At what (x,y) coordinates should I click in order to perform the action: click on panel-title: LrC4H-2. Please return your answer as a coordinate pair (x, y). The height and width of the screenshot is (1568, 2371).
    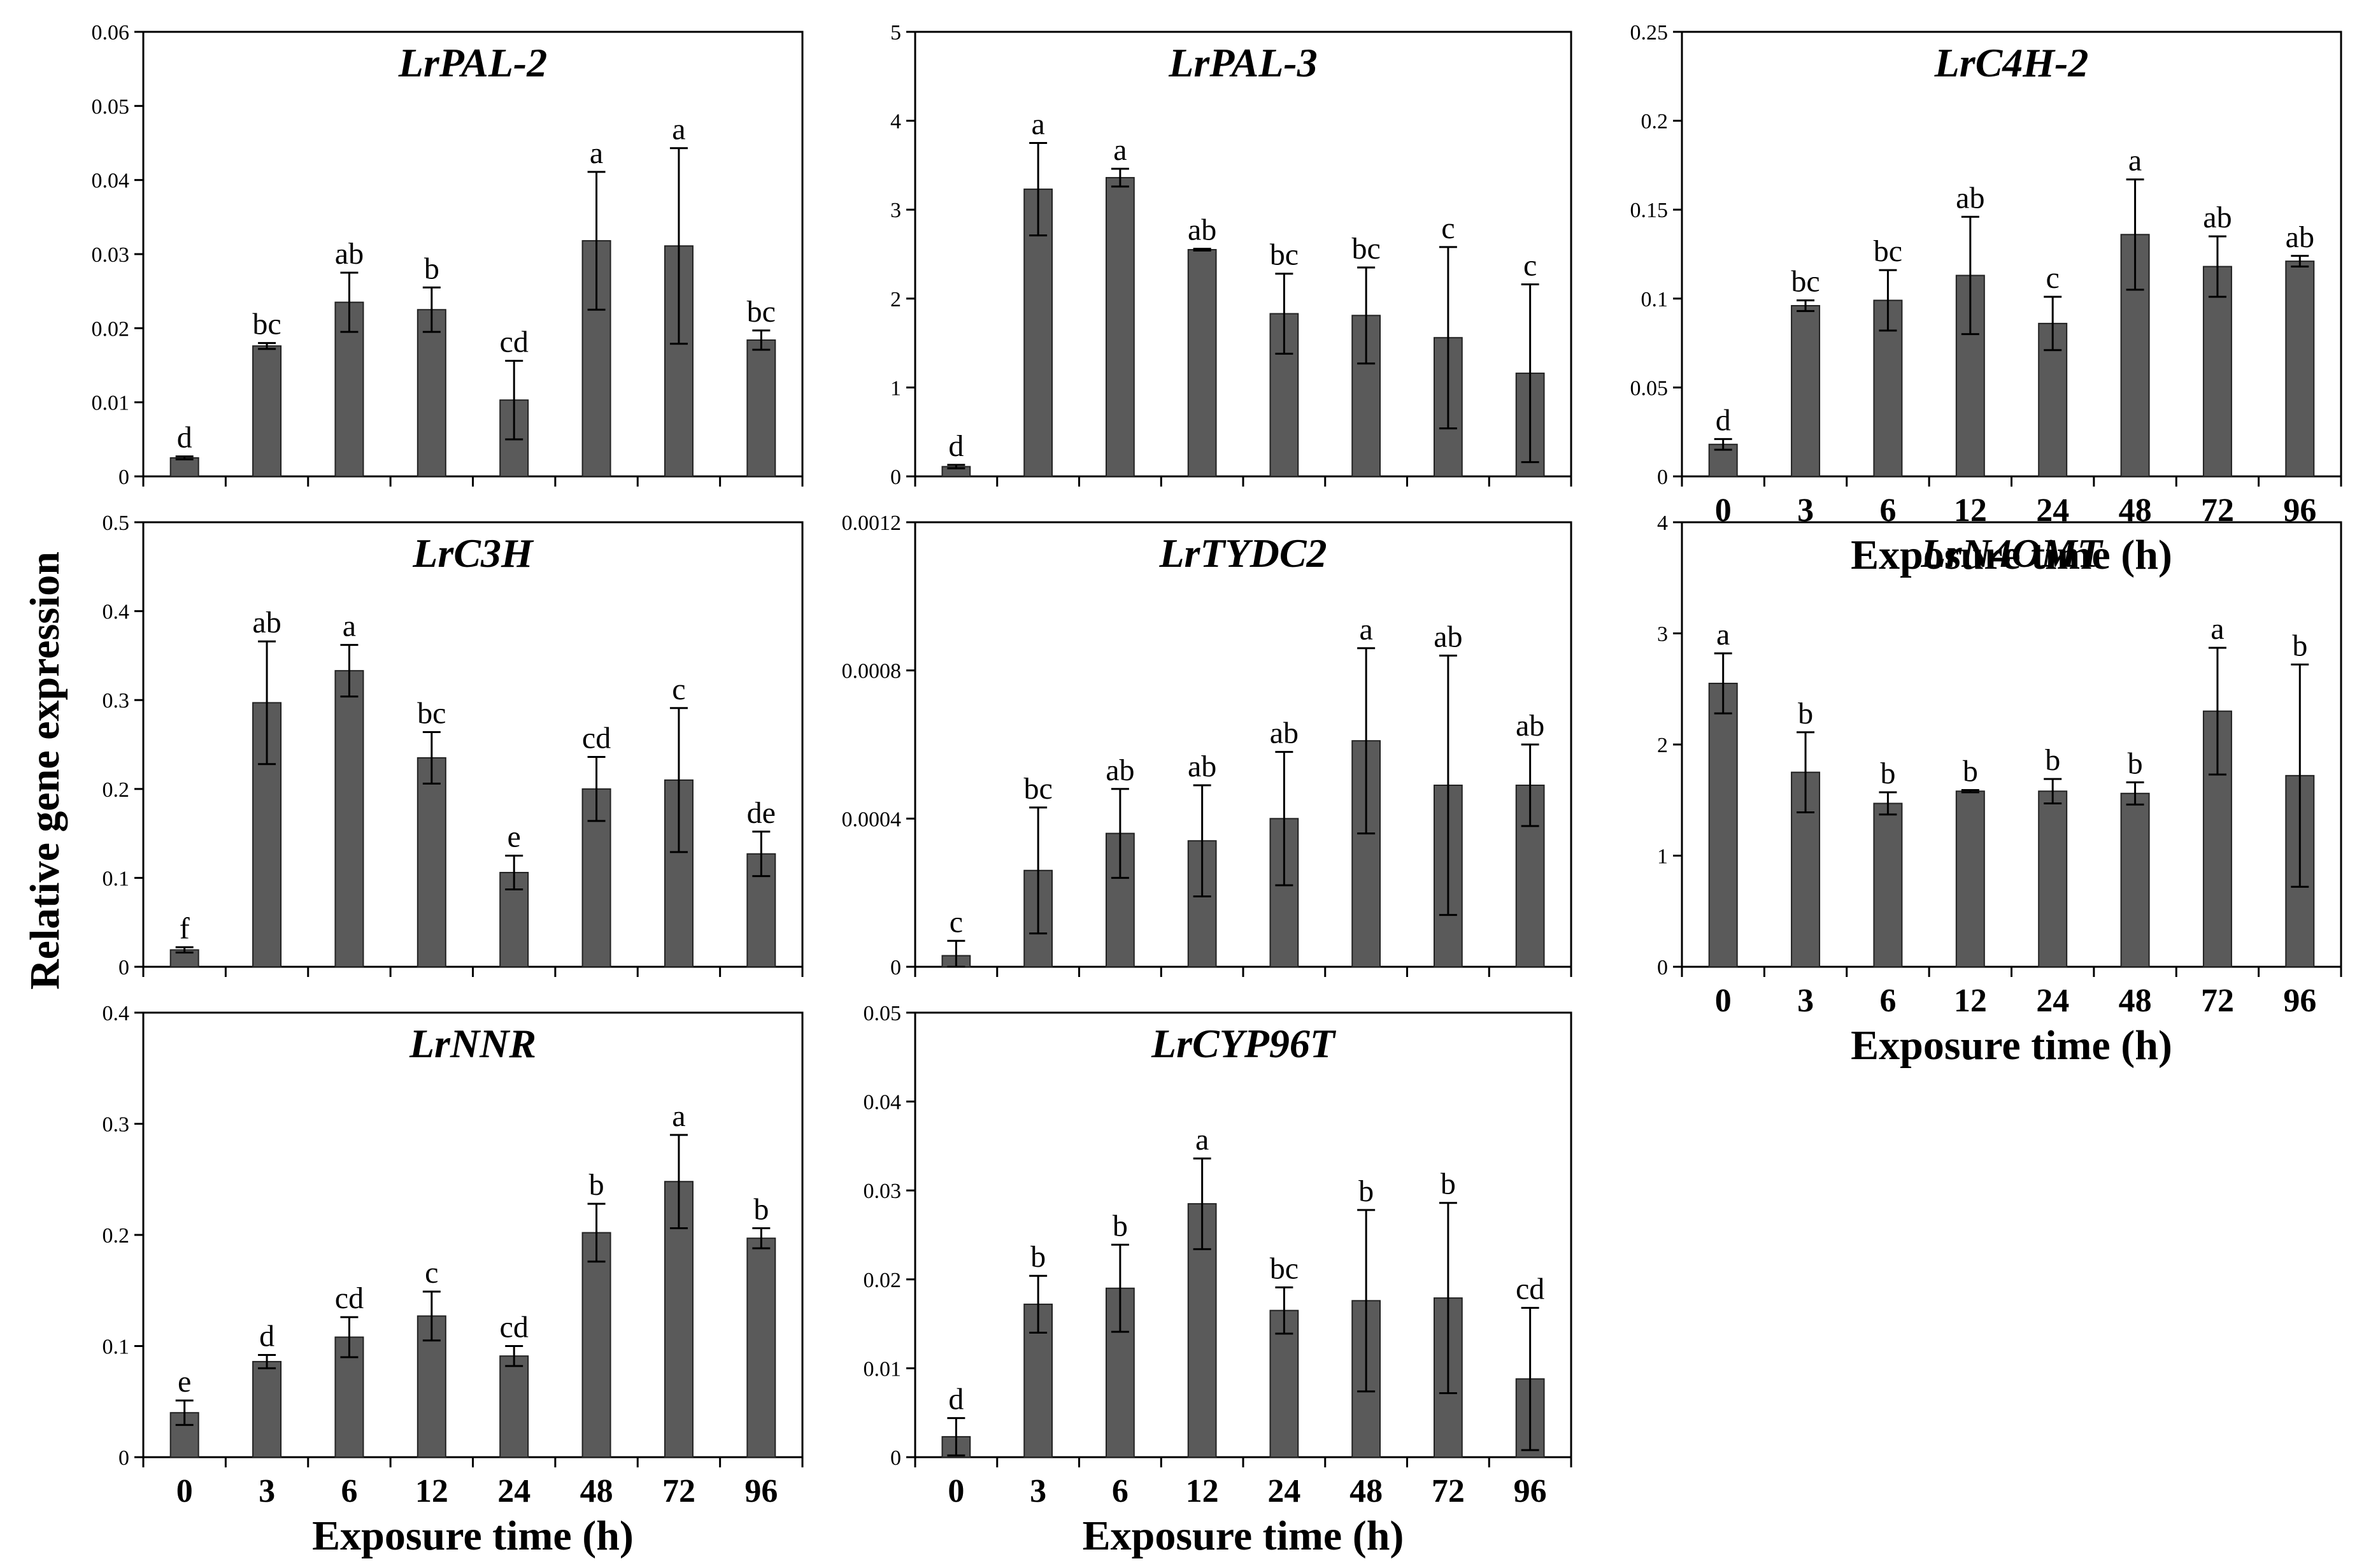
    Looking at the image, I should click on (2011, 62).